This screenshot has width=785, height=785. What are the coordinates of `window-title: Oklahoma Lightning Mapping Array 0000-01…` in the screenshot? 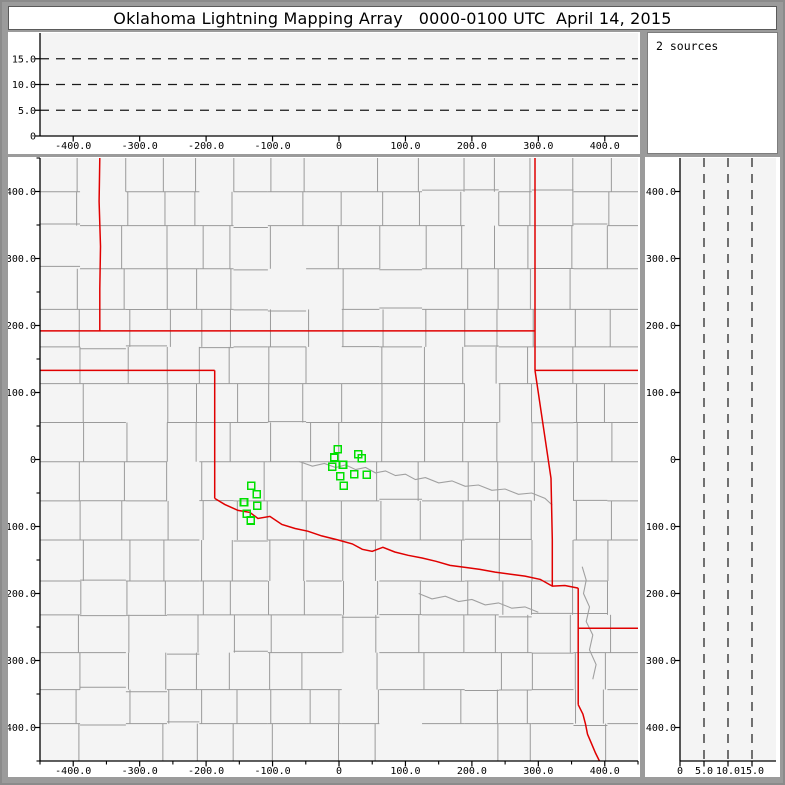 It's located at (392, 18).